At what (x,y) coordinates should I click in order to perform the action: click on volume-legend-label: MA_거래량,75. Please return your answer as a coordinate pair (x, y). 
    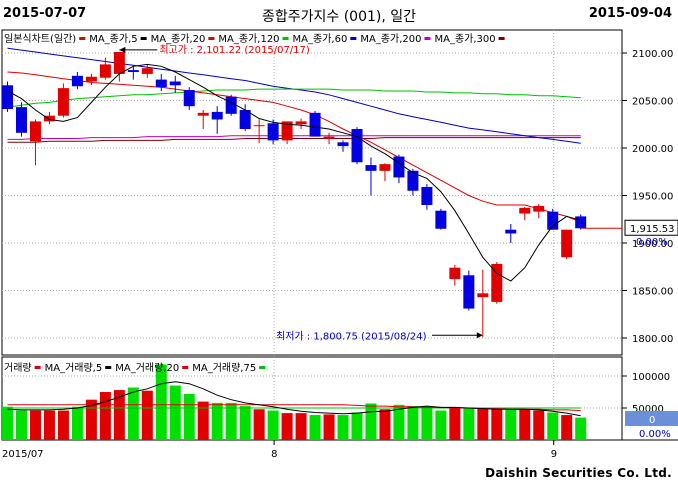
    Looking at the image, I should click on (224, 368).